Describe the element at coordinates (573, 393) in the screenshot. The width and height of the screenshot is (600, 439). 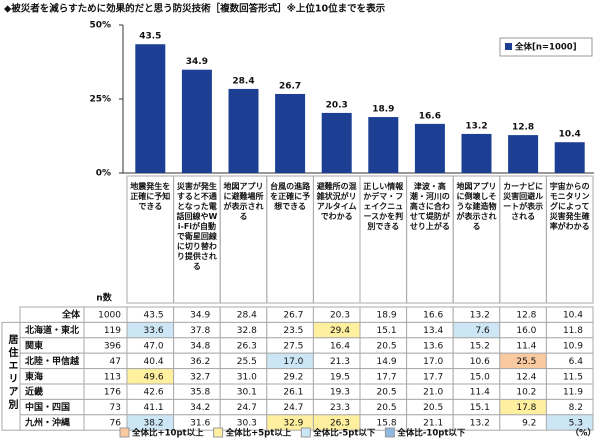
I see `cell-value: 11.9` at that location.